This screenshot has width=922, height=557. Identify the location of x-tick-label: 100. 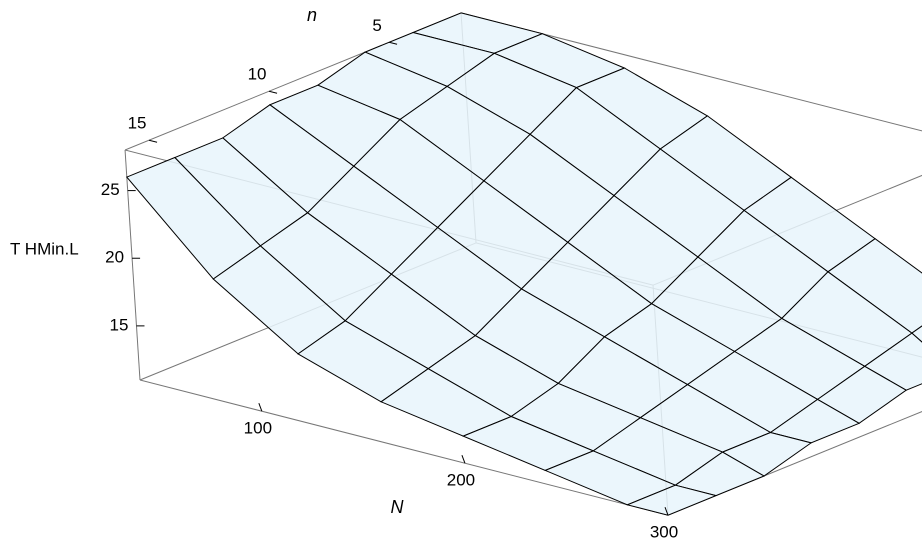
(258, 428).